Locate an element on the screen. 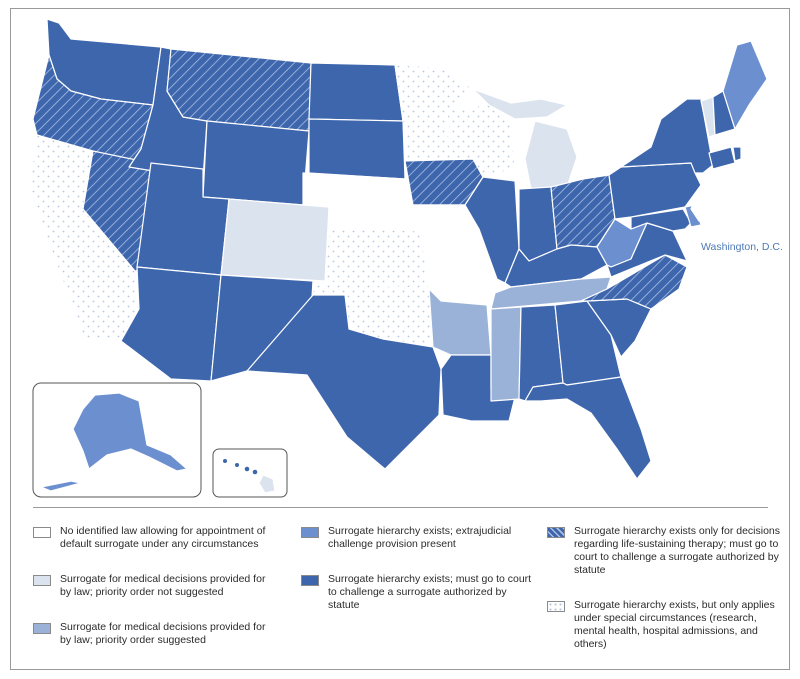  state-north-carolina is located at coordinates (634, 282).